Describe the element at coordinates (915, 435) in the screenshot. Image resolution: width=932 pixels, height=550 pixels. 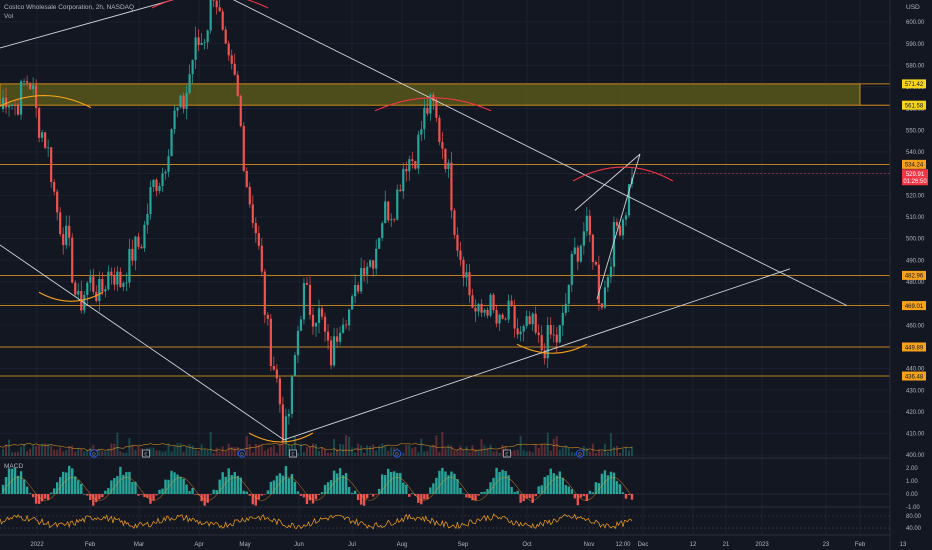
I see `price-tick-label: 410.00` at that location.